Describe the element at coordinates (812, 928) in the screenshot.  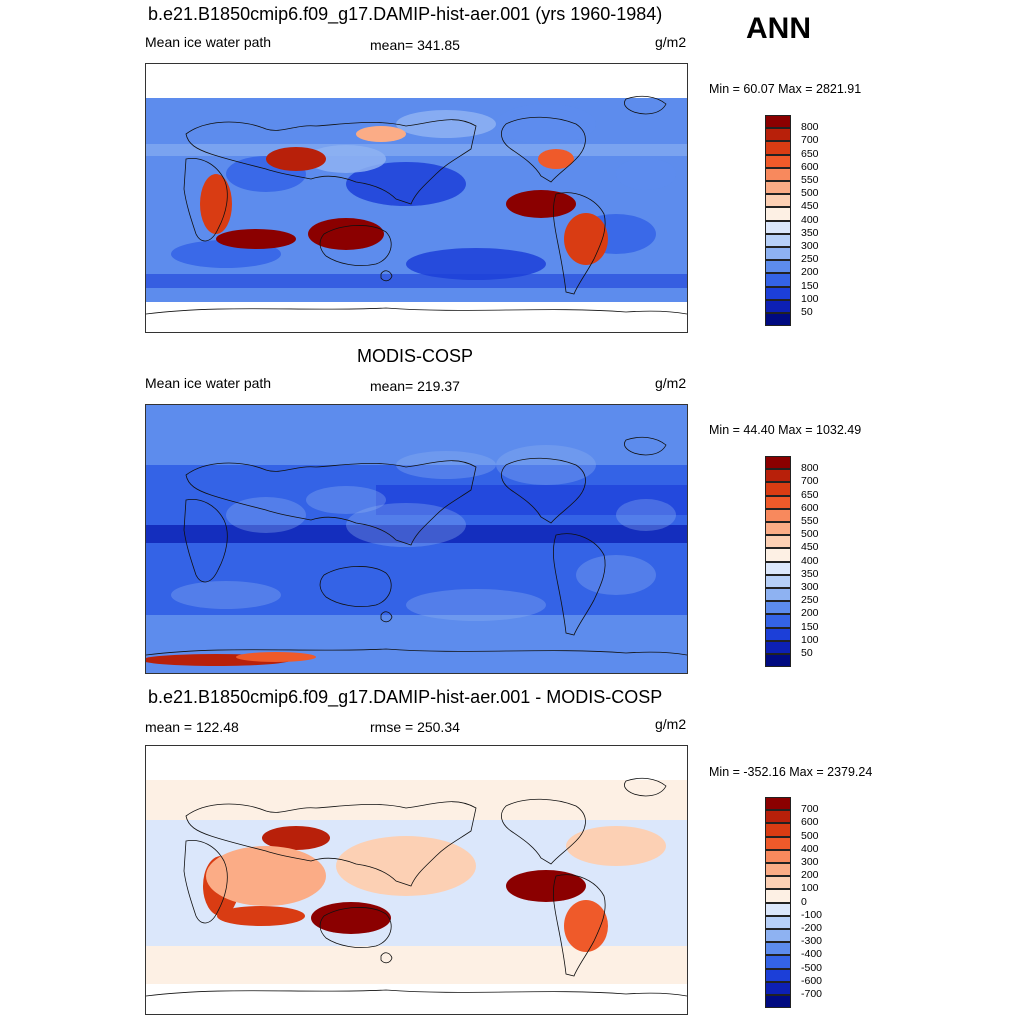
I see `colorbar-tick-label: -200` at that location.